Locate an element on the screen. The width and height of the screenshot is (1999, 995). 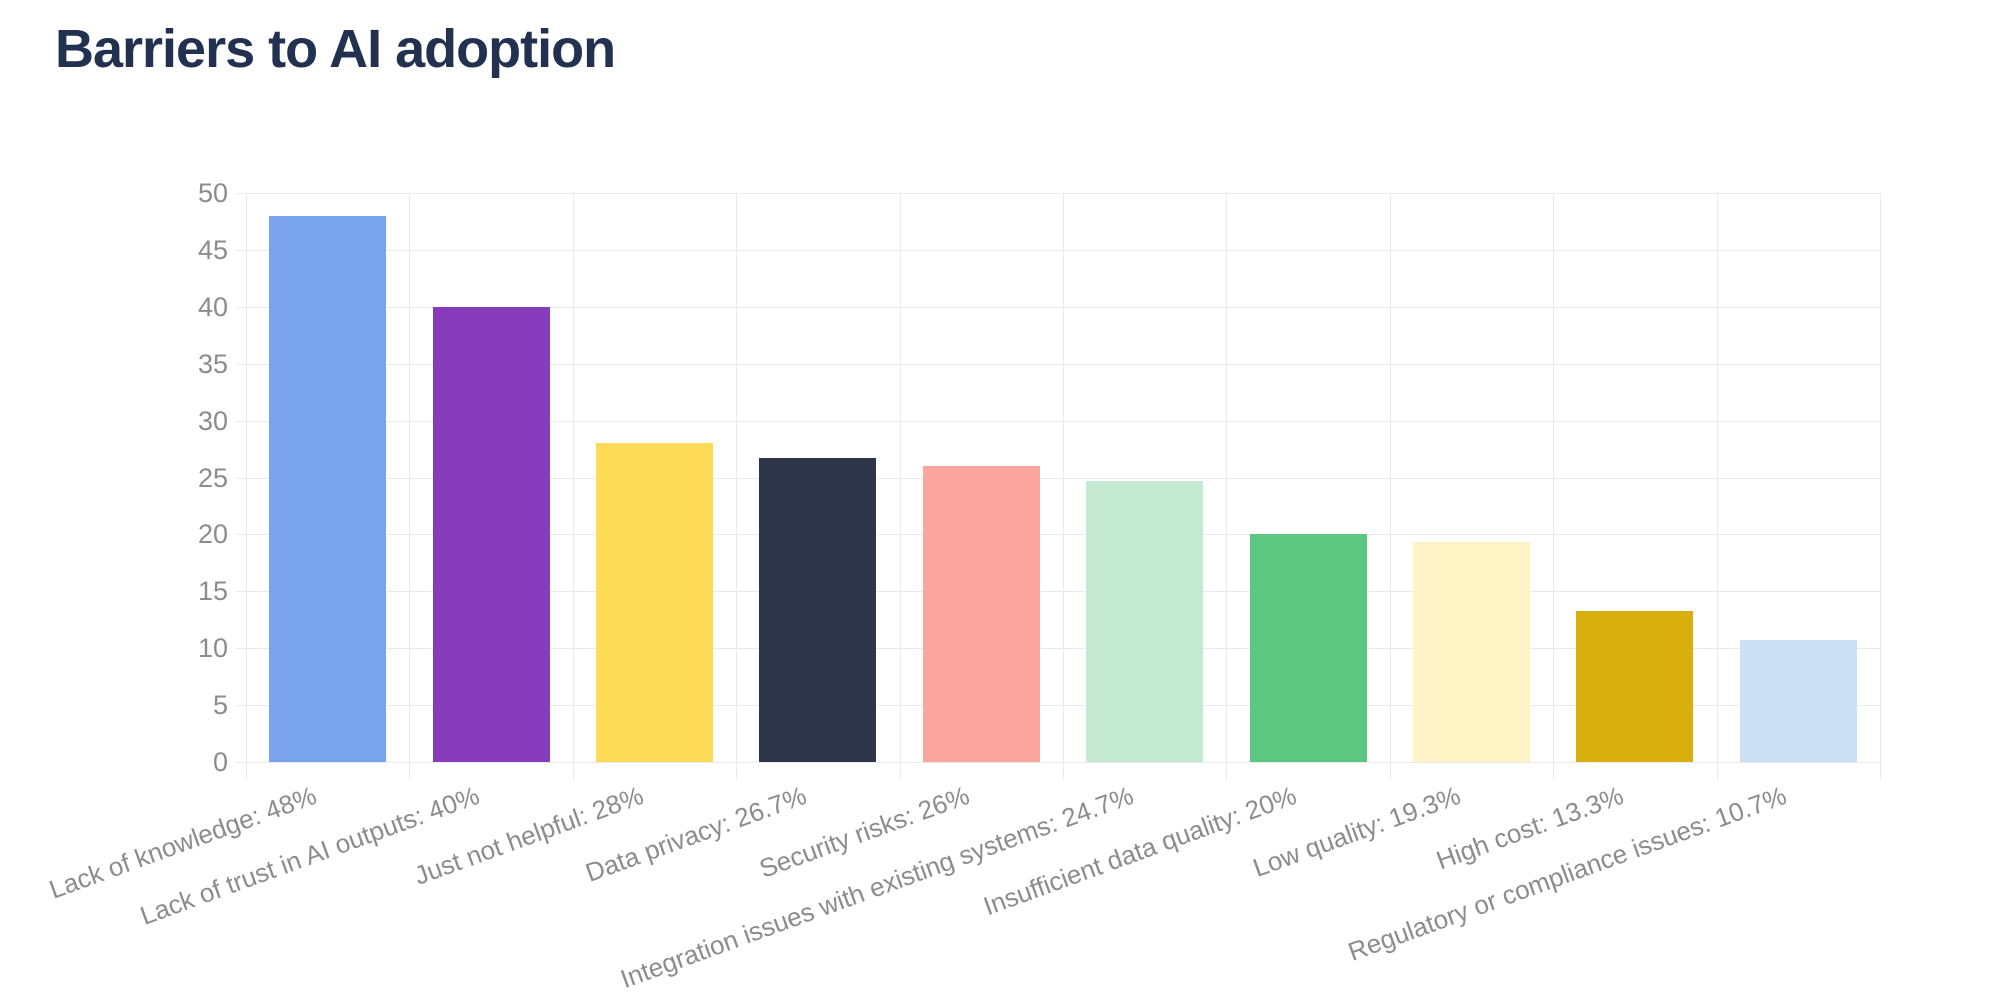
y-tick-label: 20 is located at coordinates (212, 534).